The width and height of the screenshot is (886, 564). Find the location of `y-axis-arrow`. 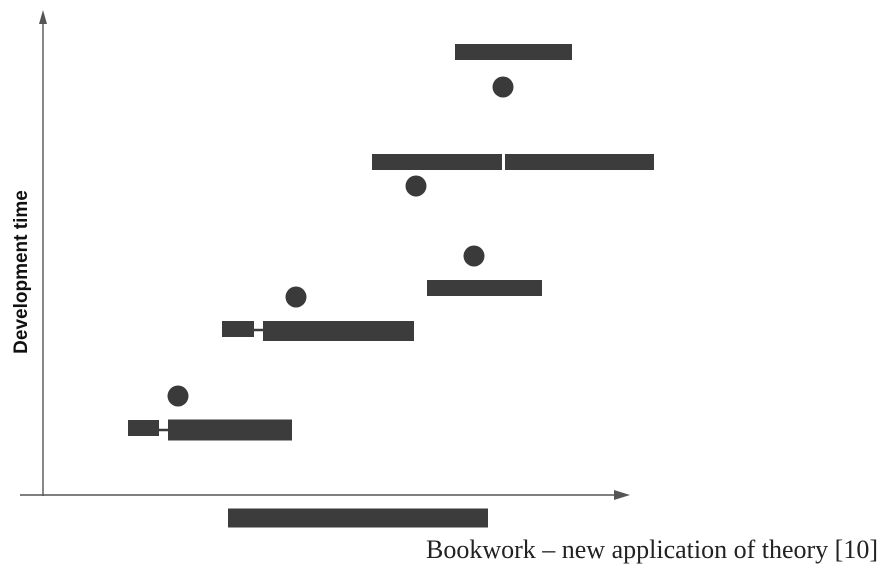

y-axis-arrow is located at coordinates (43, 17).